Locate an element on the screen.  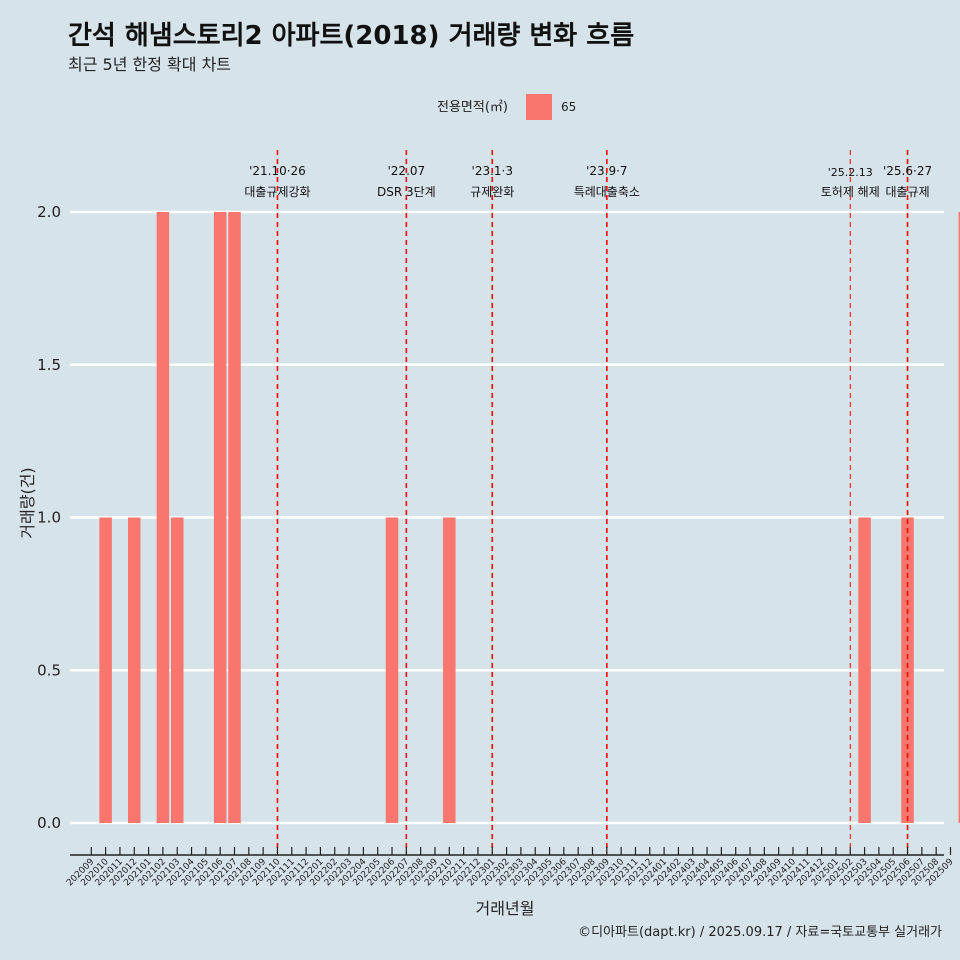
annotation-label: 토허제 해제 is located at coordinates (850, 192).